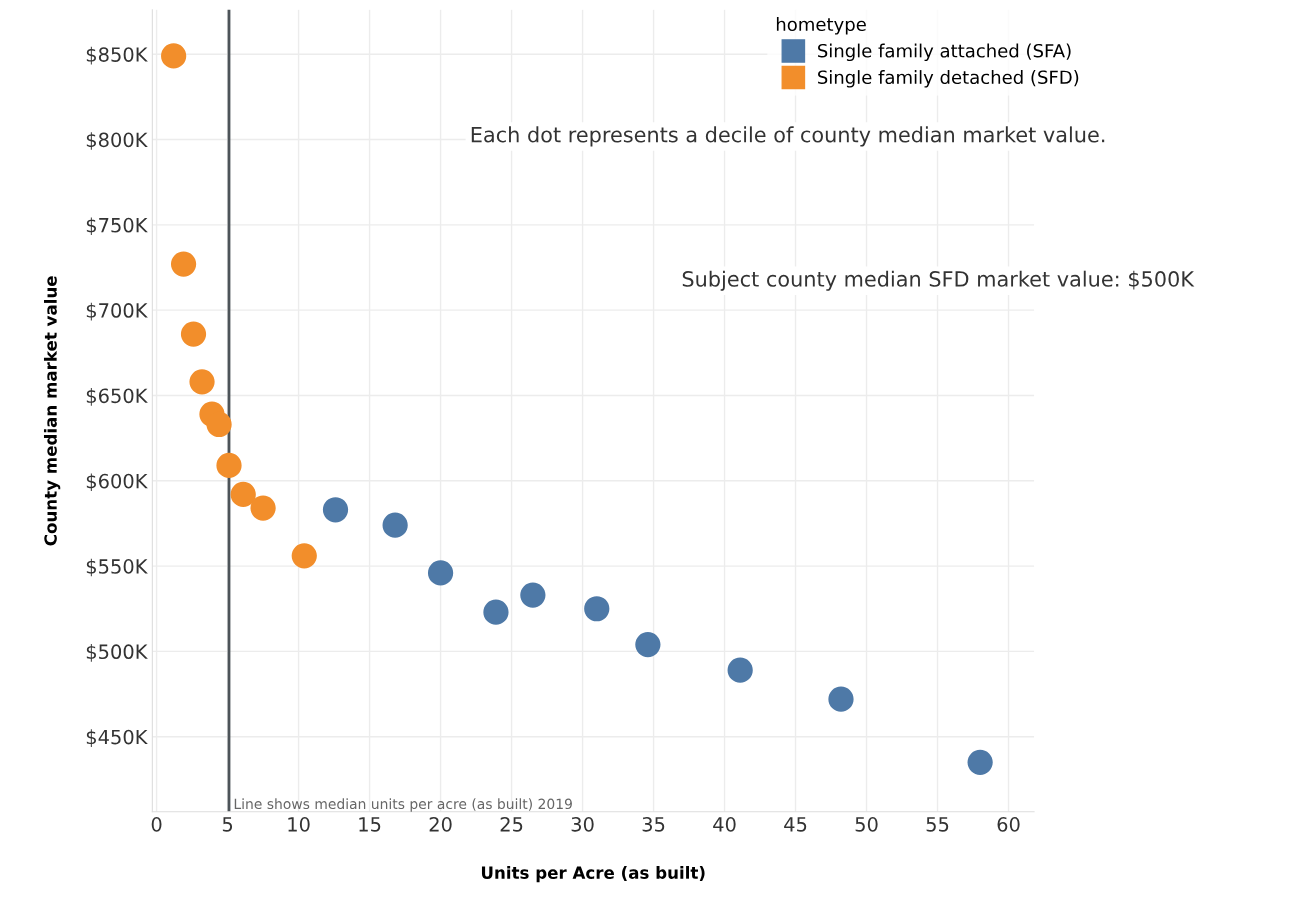 This screenshot has height=897, width=1291. I want to click on y-tick-label: $800K, so click(117, 141).